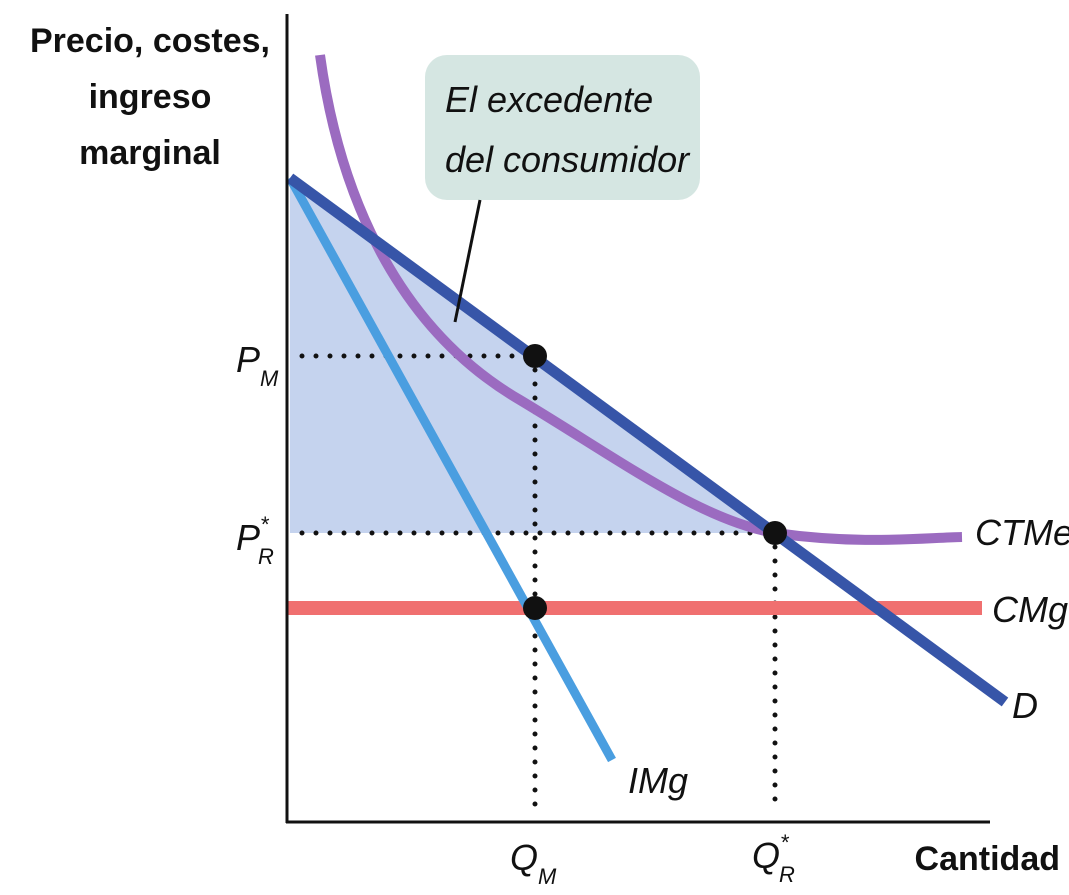 This screenshot has height=895, width=1069. What do you see at coordinates (150, 41) in the screenshot?
I see `y-axis-label: Precio, costes,` at bounding box center [150, 41].